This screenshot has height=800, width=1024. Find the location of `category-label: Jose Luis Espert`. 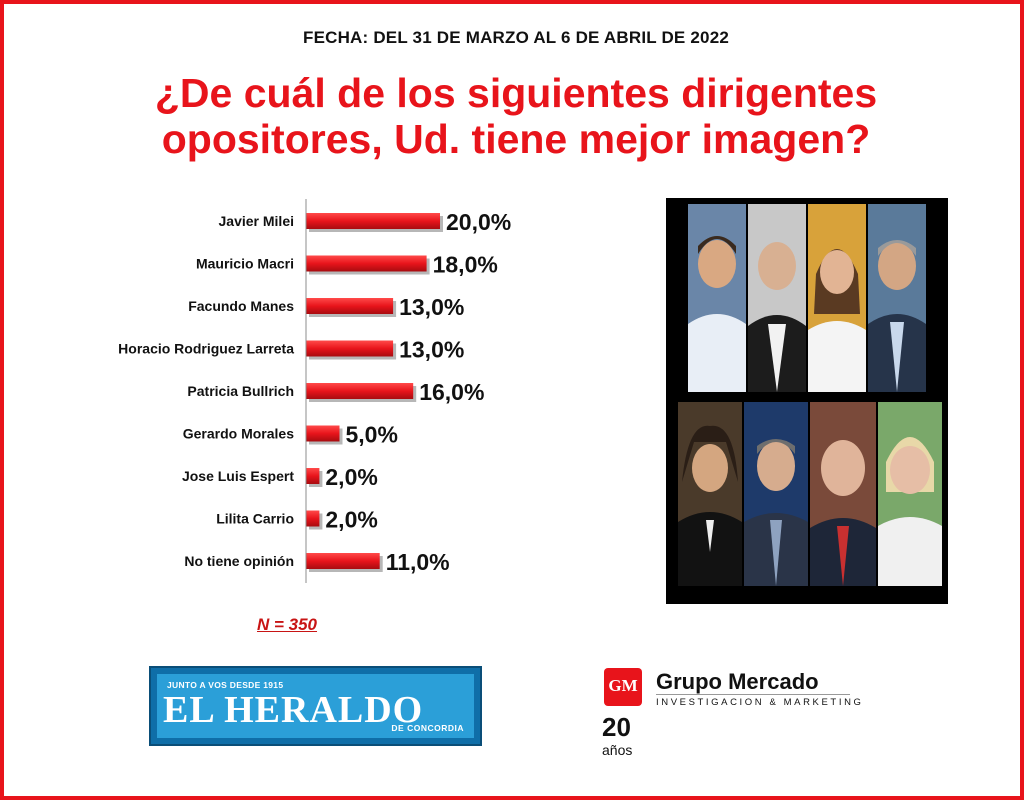

category-label: Jose Luis Espert is located at coordinates (238, 476).